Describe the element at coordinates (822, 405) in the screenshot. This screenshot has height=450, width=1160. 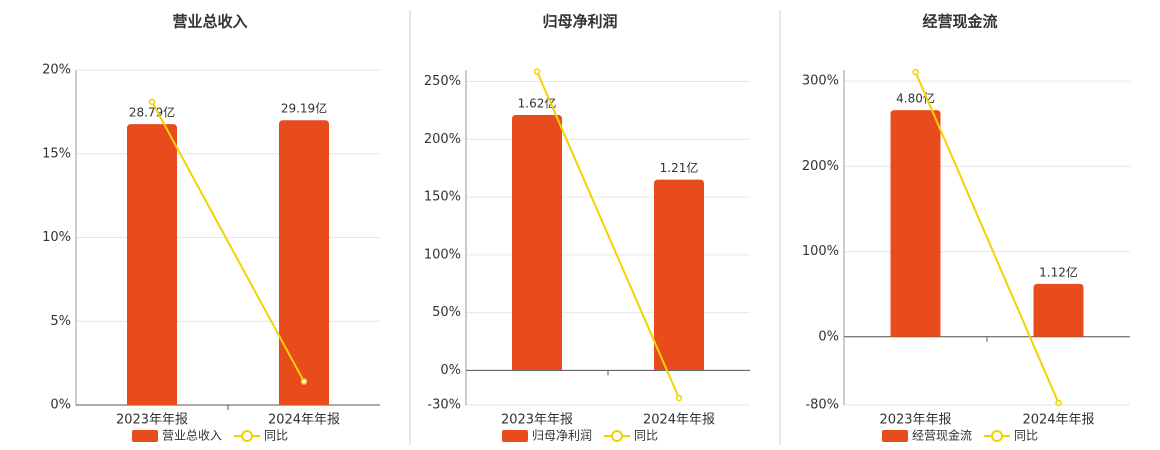
I see `y-tick-label: -80%` at that location.